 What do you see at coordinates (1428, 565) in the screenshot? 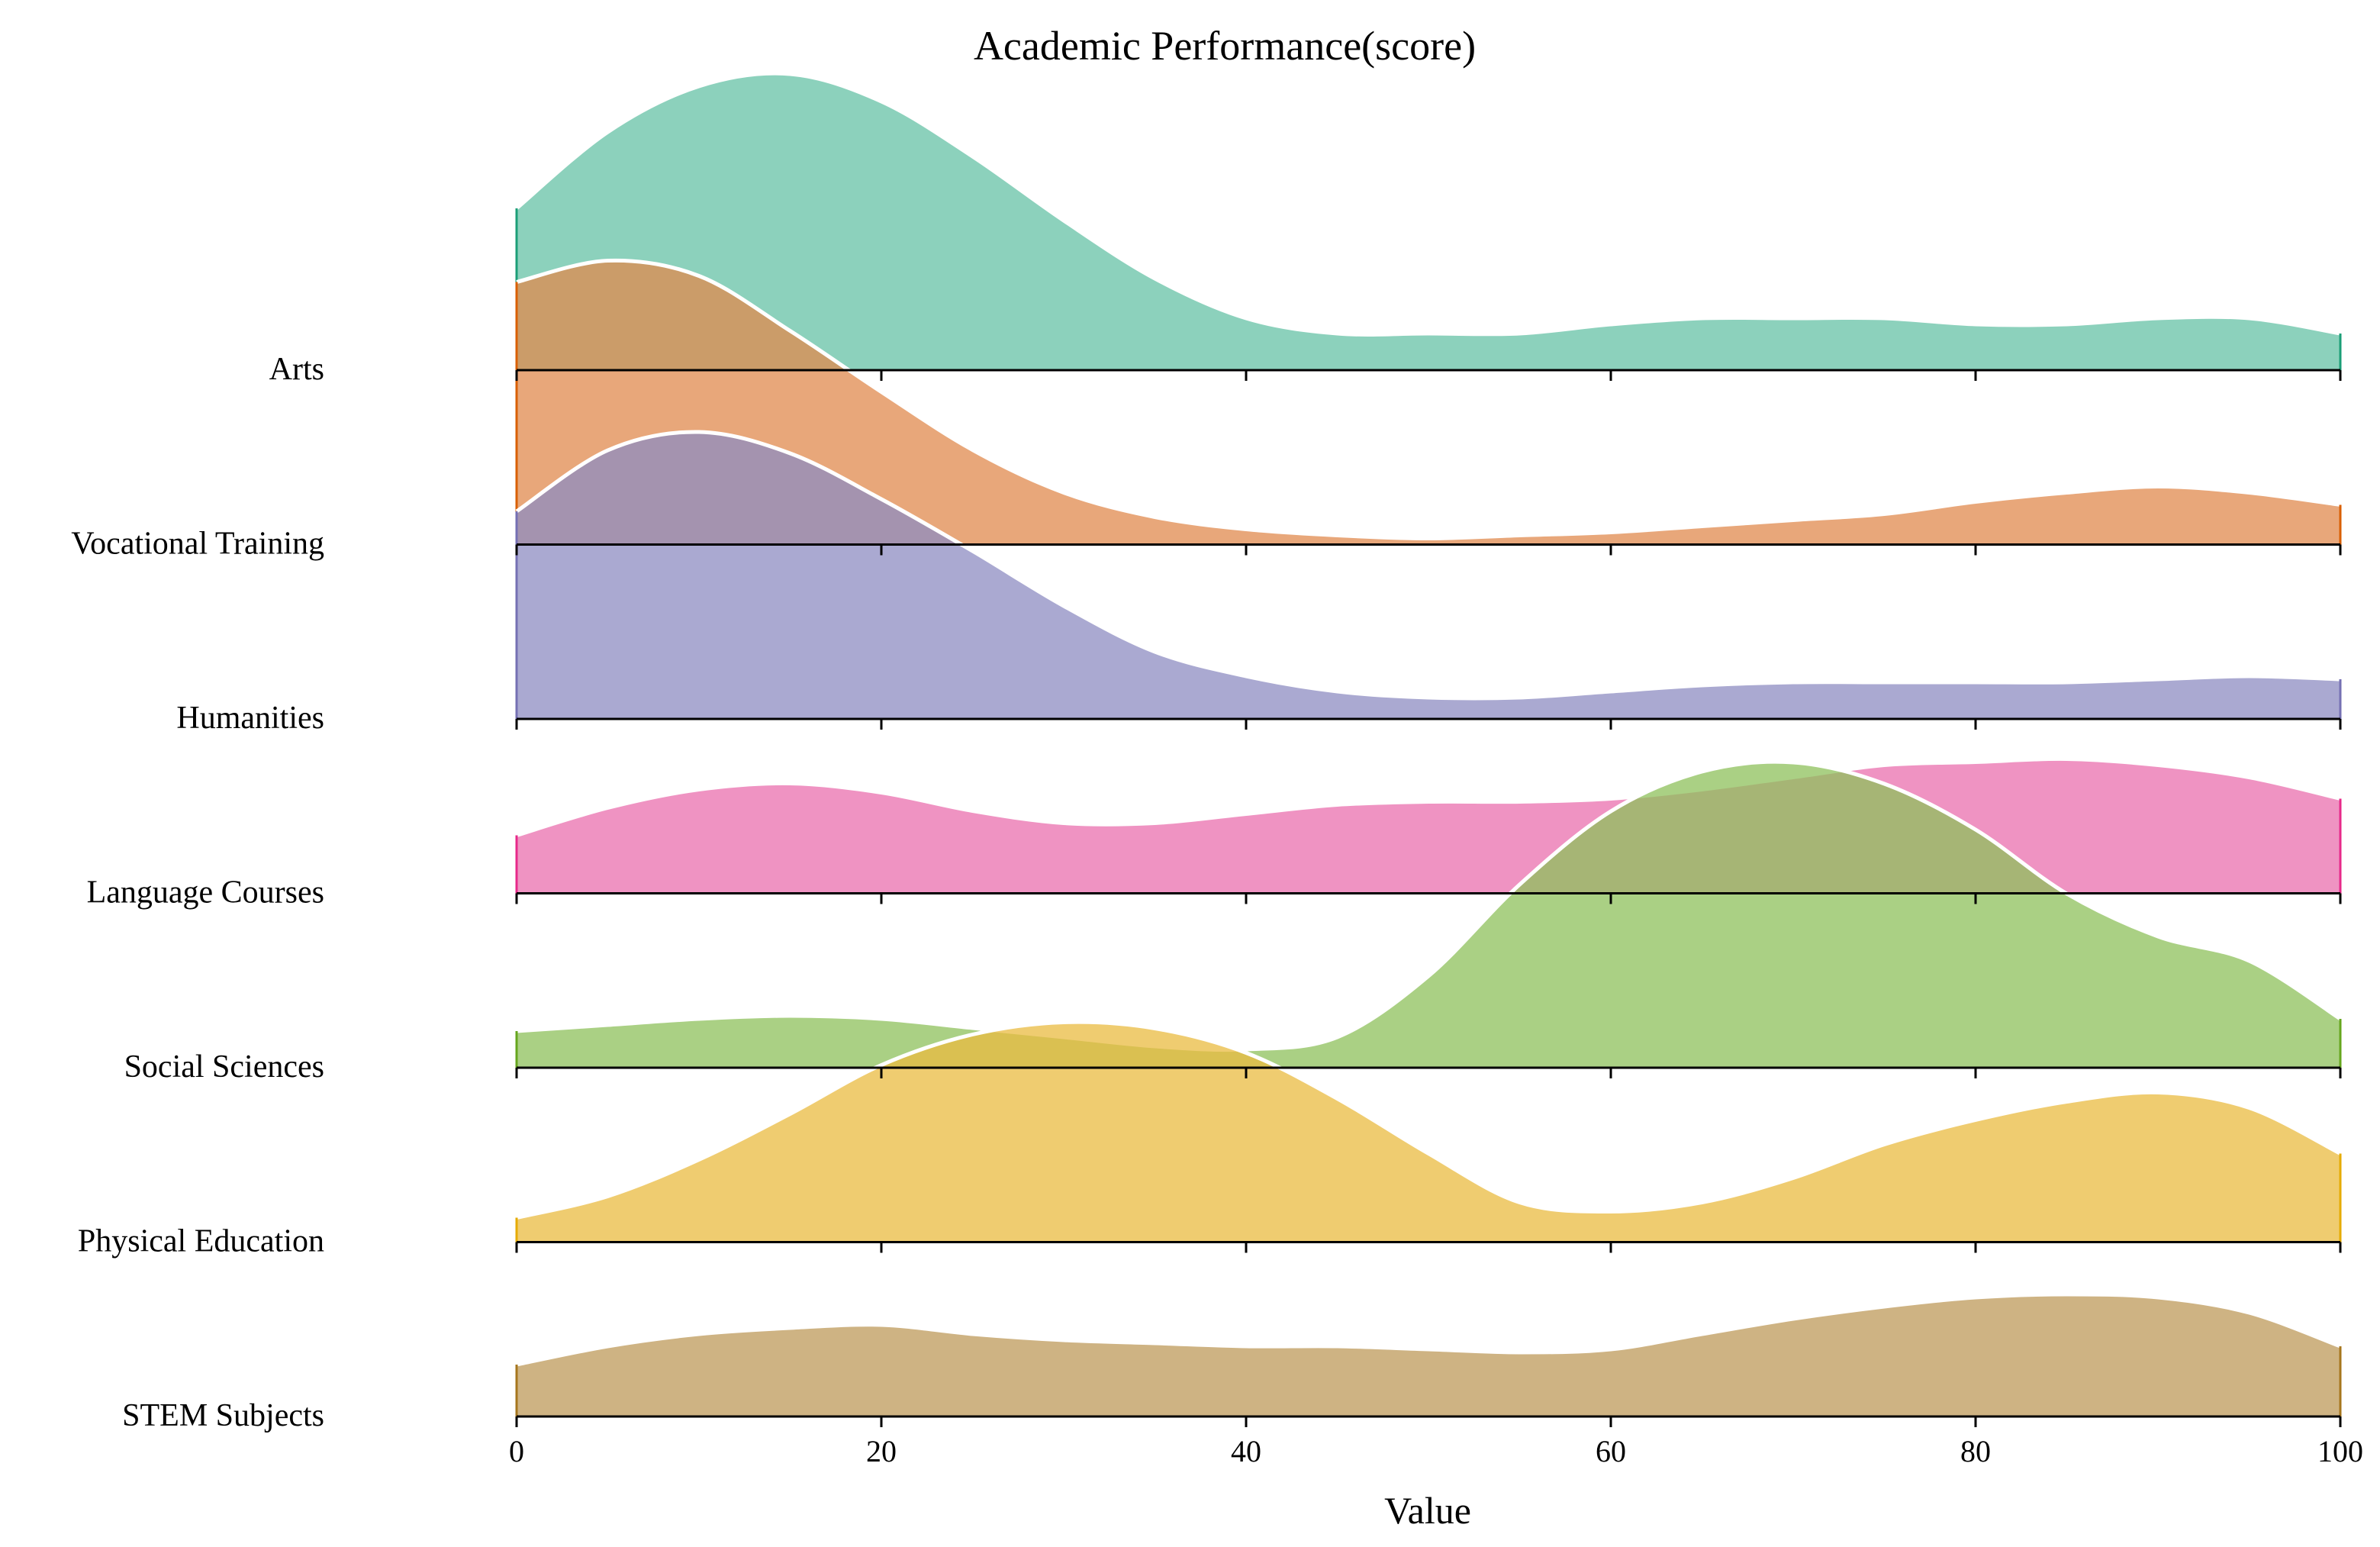
I see `ridge-outline-humanities` at bounding box center [1428, 565].